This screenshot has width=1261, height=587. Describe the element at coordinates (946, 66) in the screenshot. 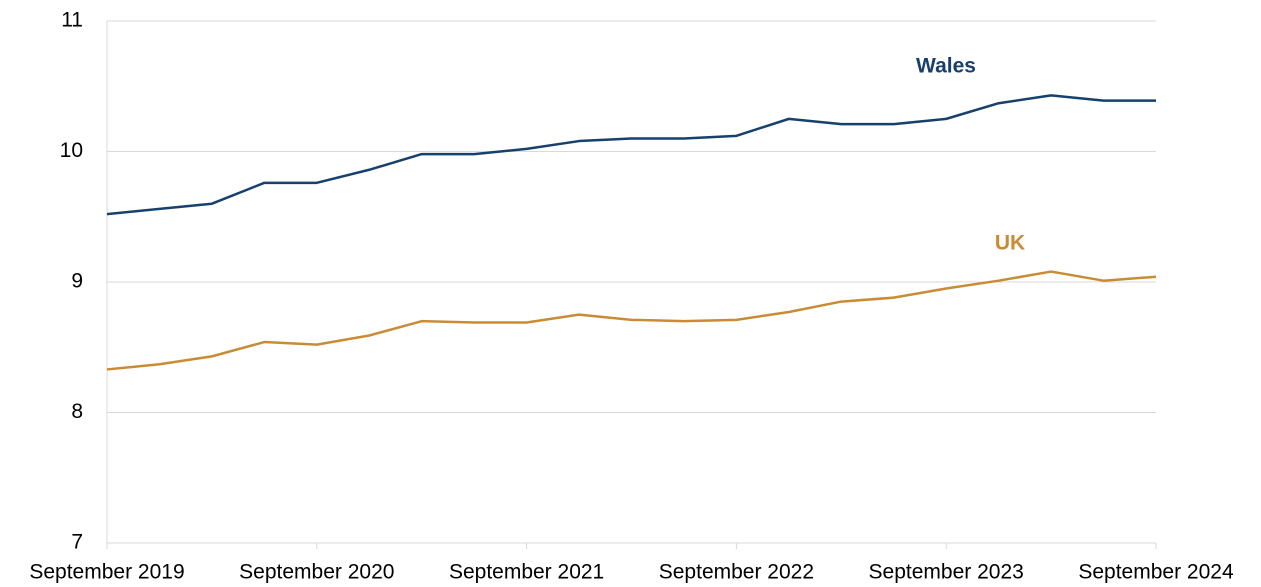

I see `series-label: Wales` at that location.